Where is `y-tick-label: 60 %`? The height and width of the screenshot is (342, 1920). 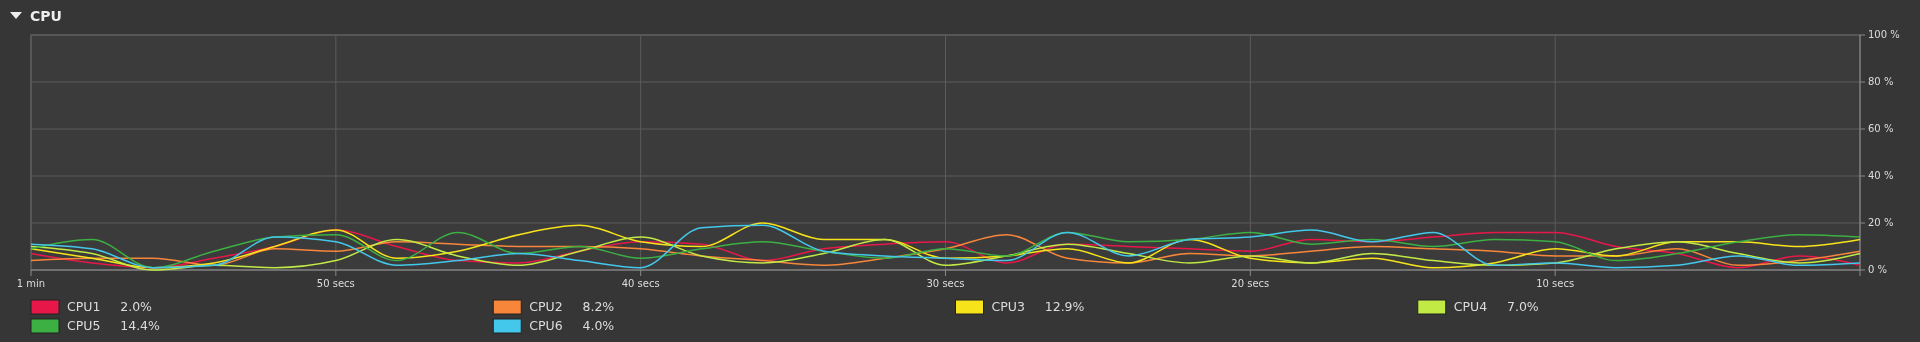 y-tick-label: 60 % is located at coordinates (1881, 128).